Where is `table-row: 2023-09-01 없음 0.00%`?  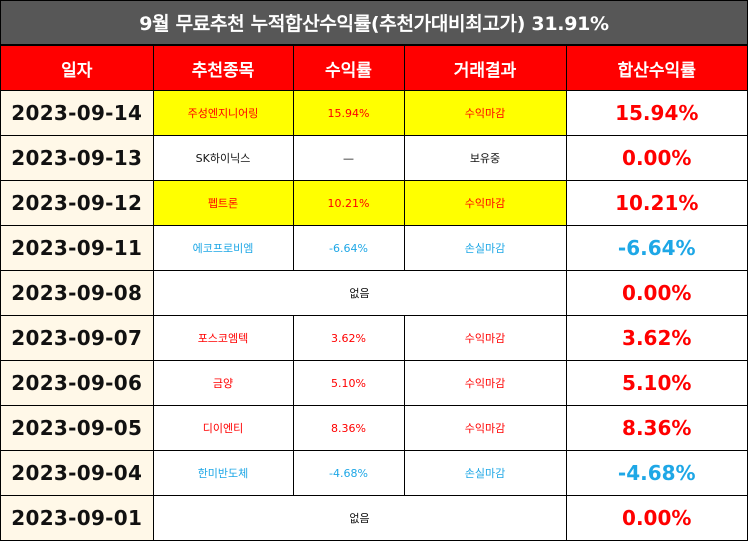
table-row: 2023-09-01 없음 0.00% is located at coordinates (374, 517).